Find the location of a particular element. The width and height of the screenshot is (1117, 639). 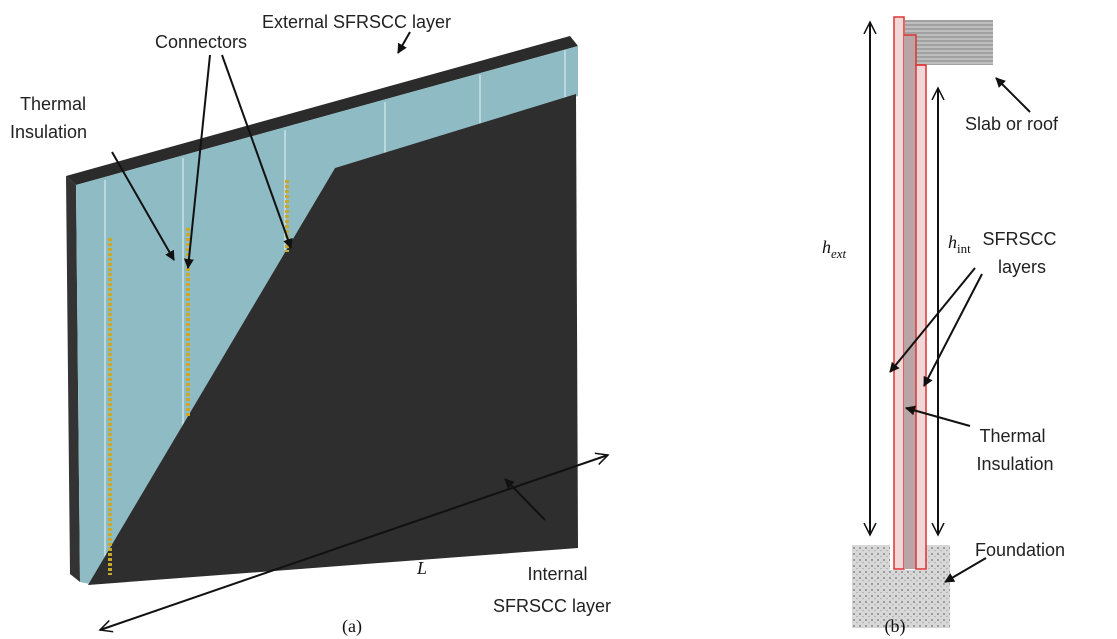

label-line: SFRSCC is located at coordinates (1019, 239).